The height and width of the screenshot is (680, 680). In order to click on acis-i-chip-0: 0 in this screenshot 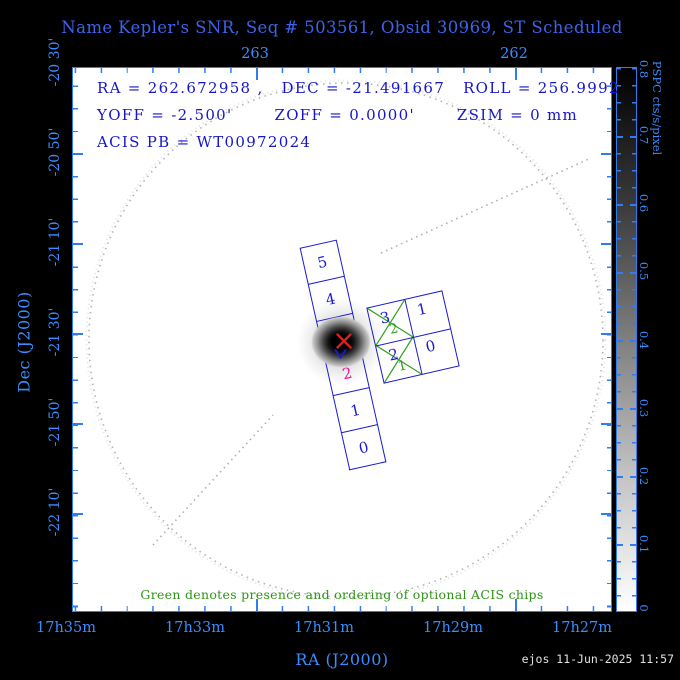, I will do `click(430, 345)`.